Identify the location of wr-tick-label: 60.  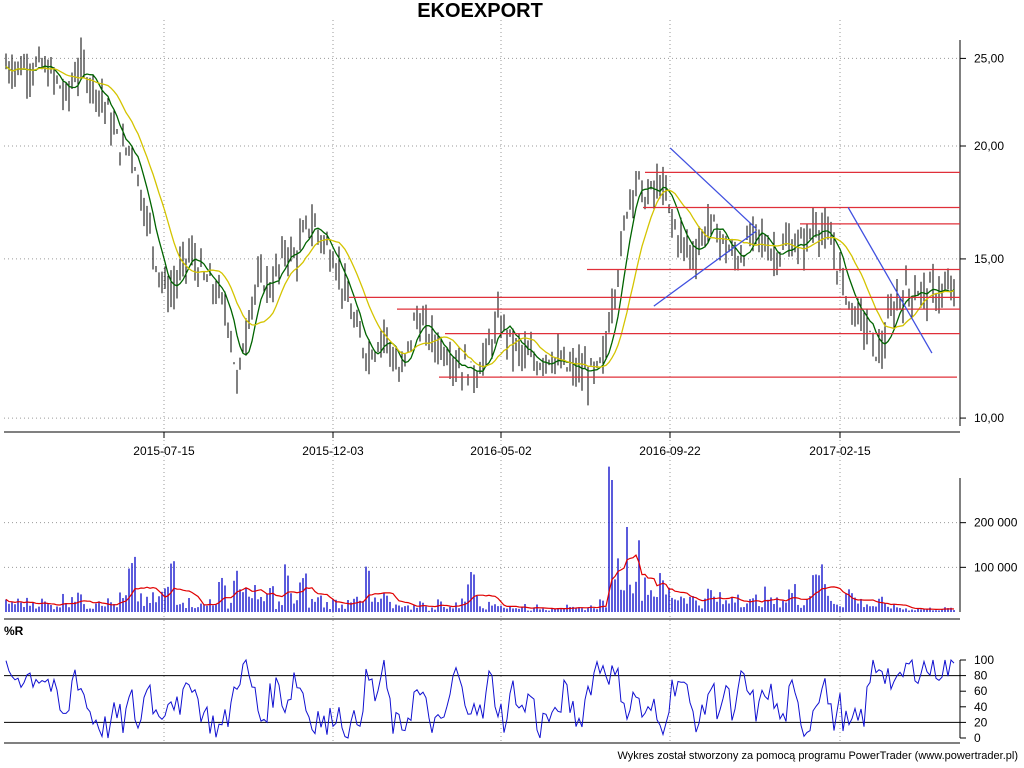
(981, 691).